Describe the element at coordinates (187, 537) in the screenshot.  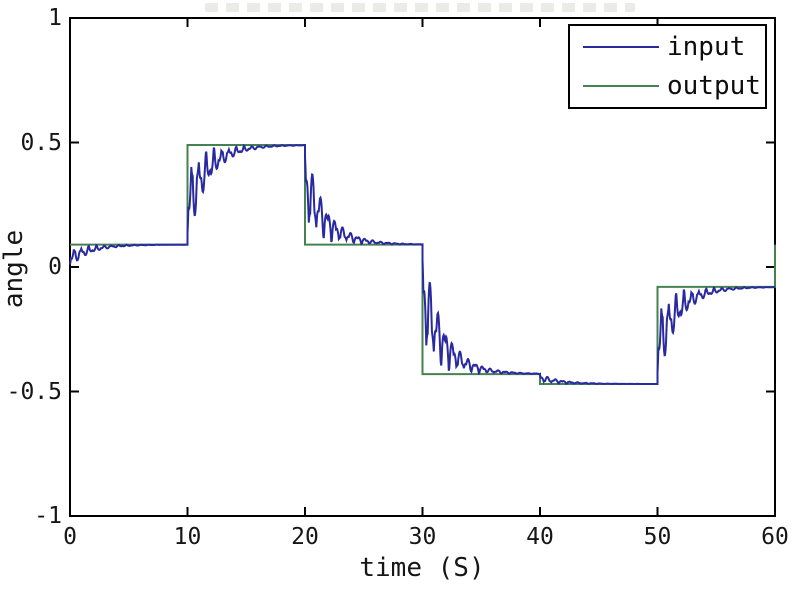
I see `x-tick-label: 10` at that location.